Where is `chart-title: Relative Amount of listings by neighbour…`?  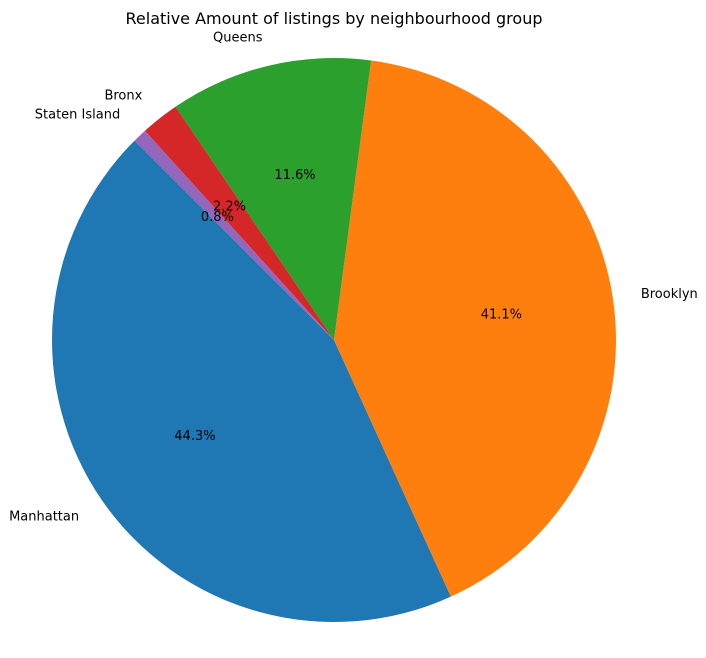 chart-title: Relative Amount of listings by neighbour… is located at coordinates (334, 18).